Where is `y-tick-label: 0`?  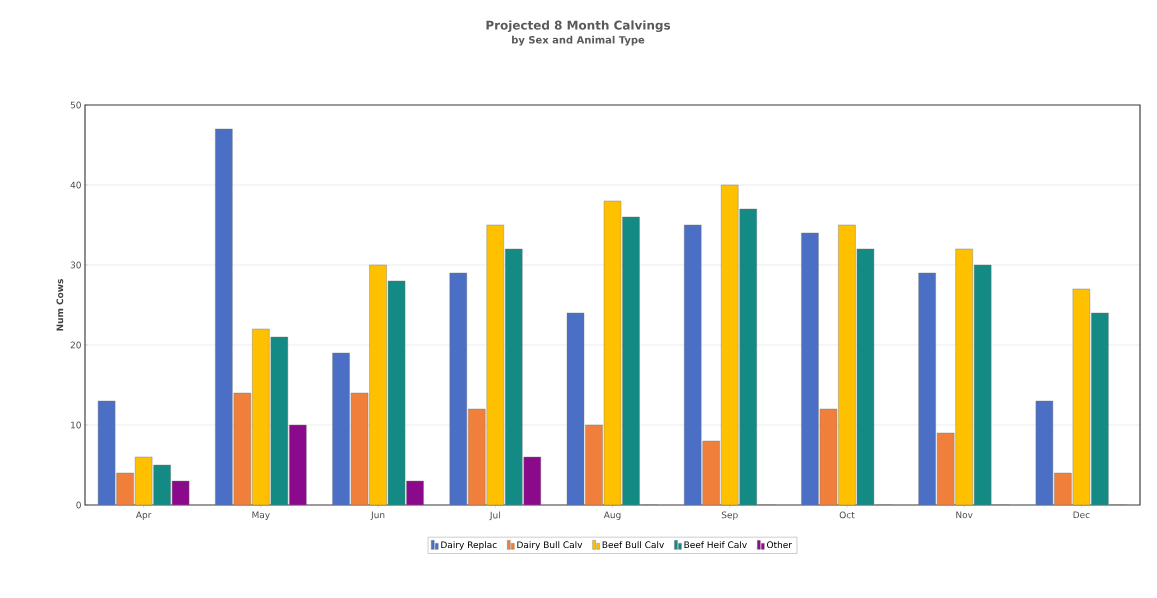 y-tick-label: 0 is located at coordinates (78, 505).